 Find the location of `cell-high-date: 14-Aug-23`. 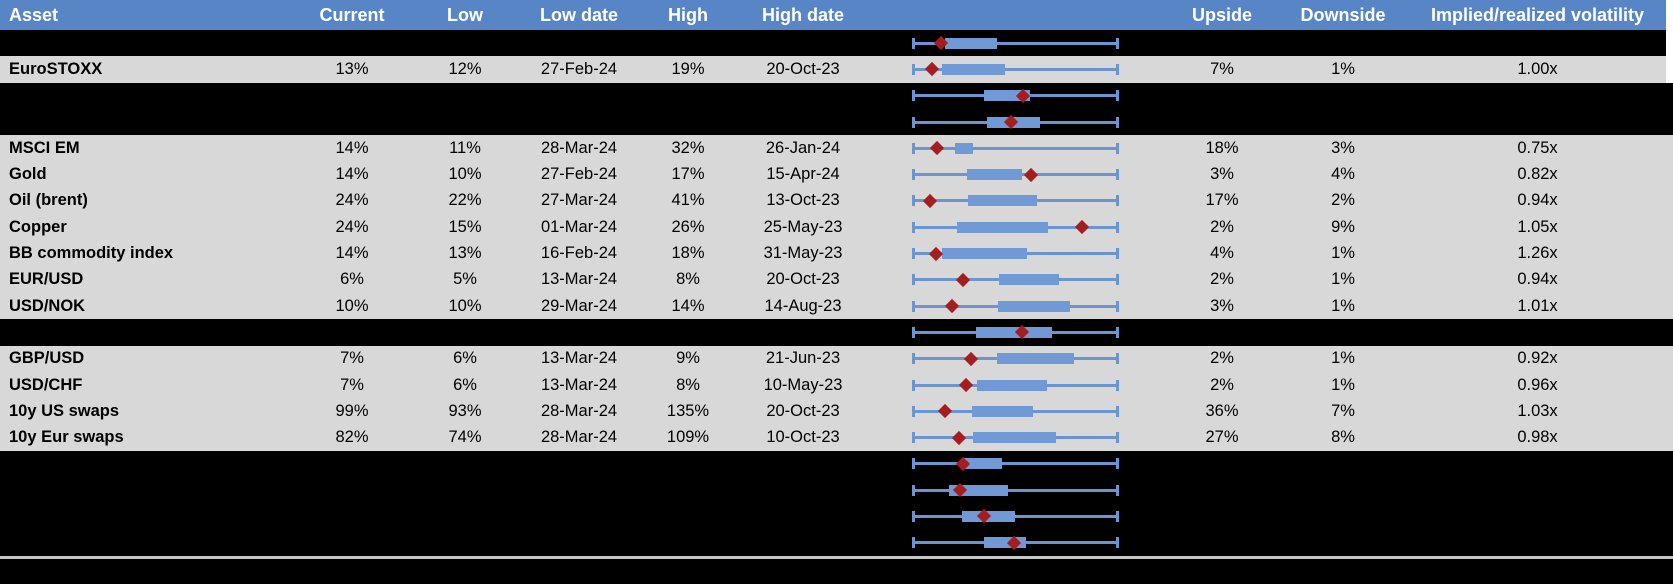

cell-high-date: 14-Aug-23 is located at coordinates (803, 305).